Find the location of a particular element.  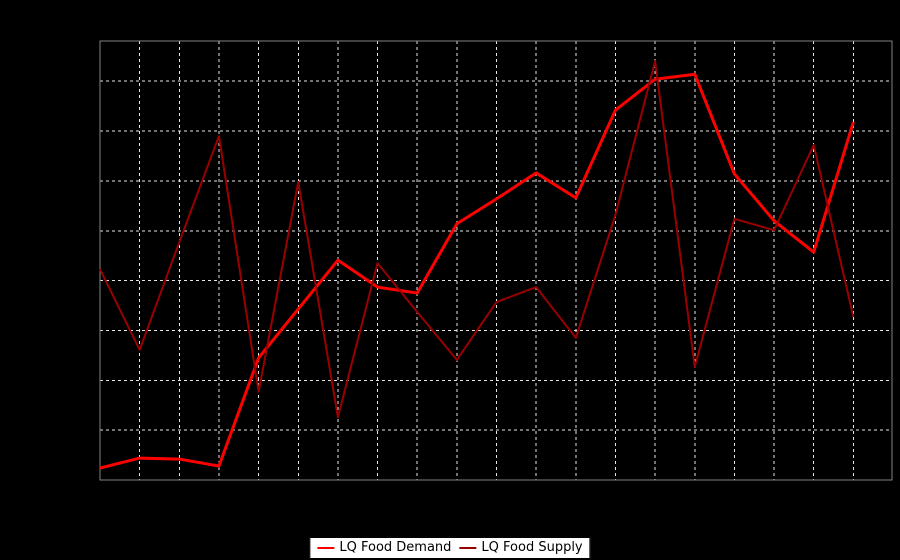

chart-legend: LQ Food Demand LQ Food Supply is located at coordinates (450, 548).